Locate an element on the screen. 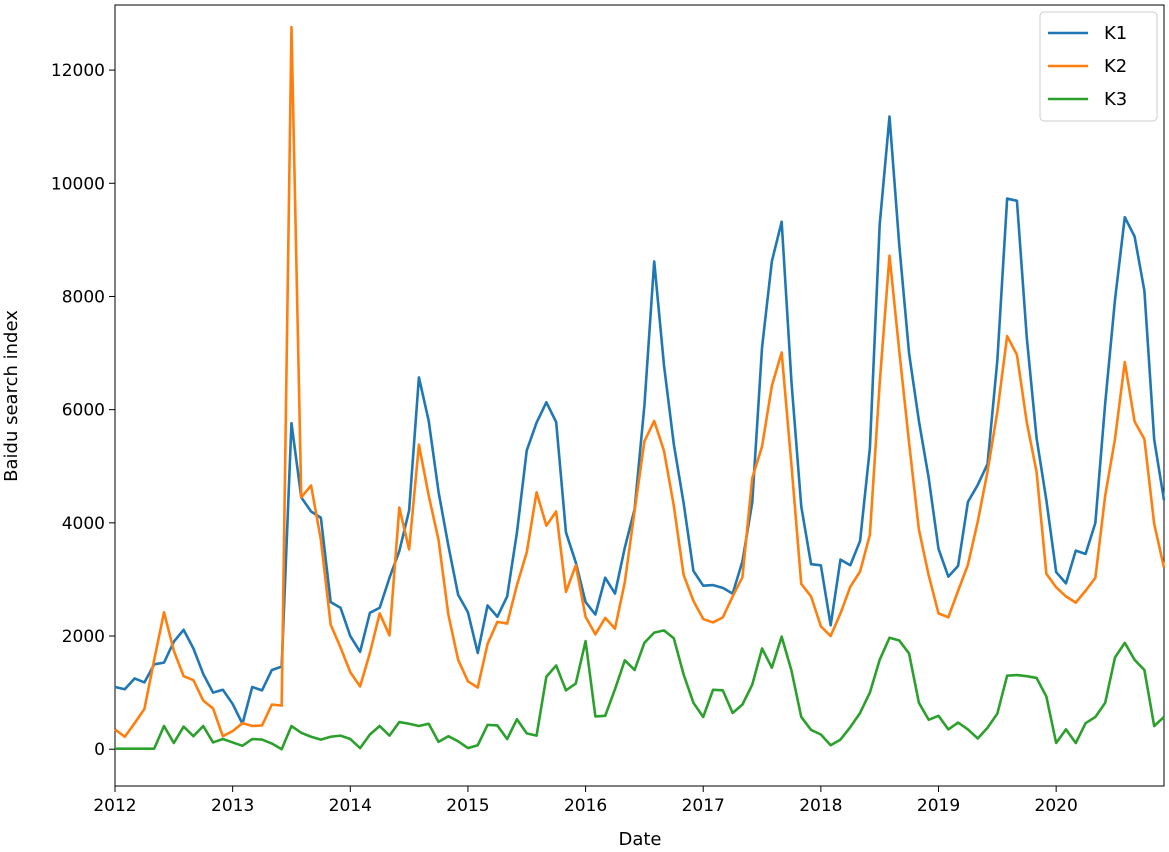  y-tick-label: 6000 is located at coordinates (83, 411).